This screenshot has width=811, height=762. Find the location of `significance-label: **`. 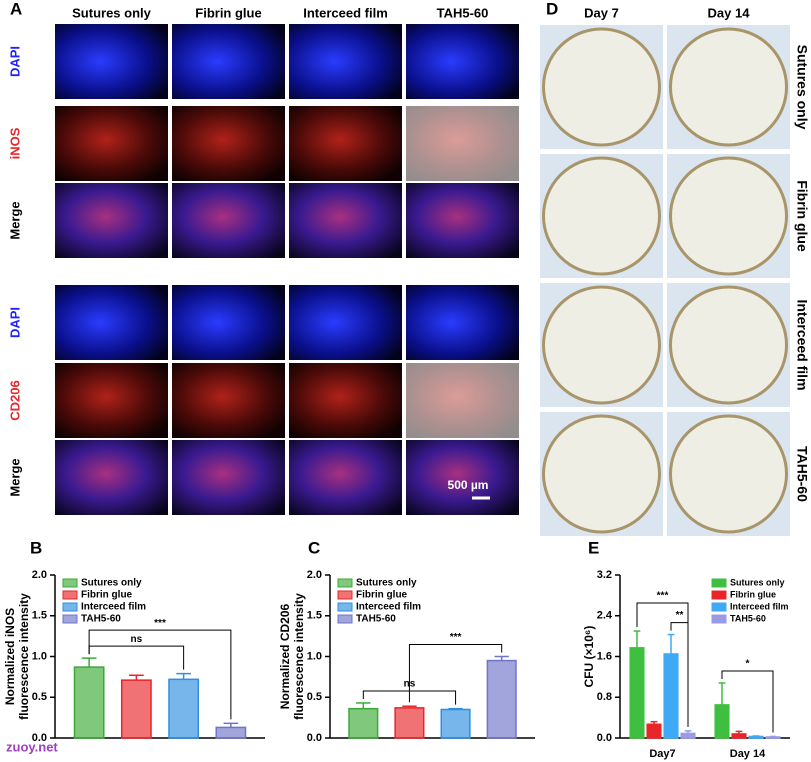

significance-label: ** is located at coordinates (680, 615).